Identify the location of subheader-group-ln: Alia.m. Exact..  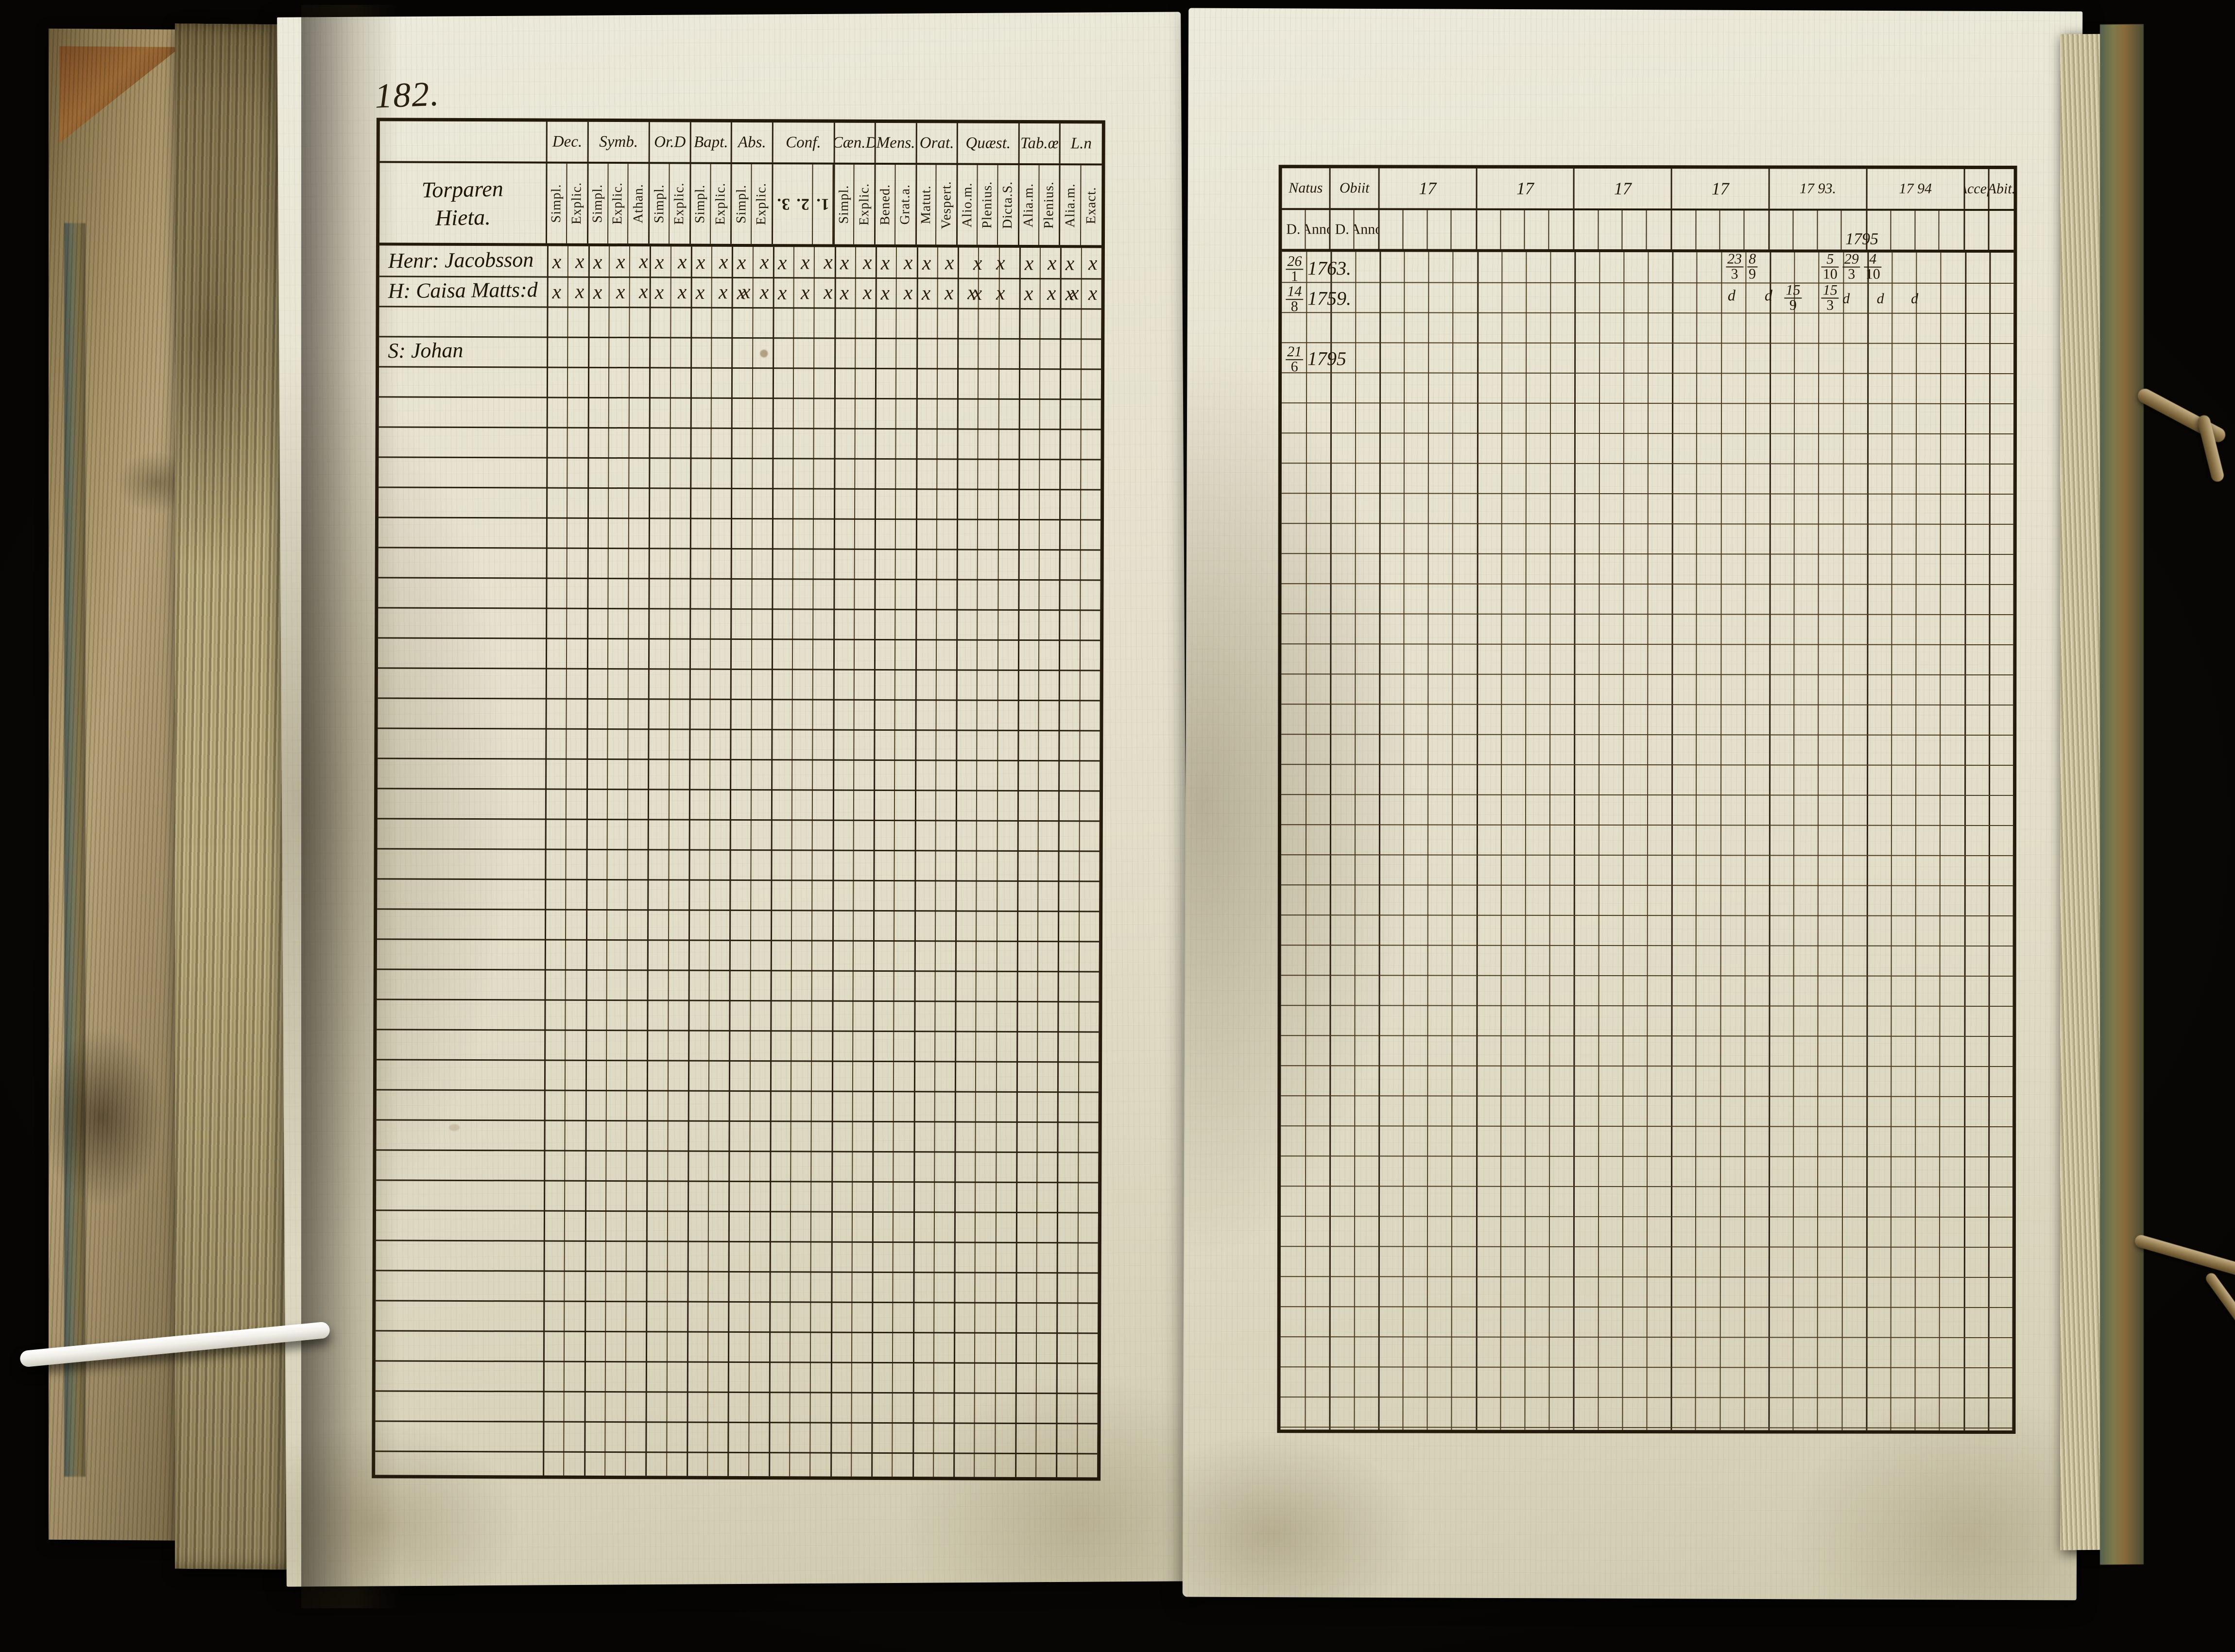
(1080, 205).